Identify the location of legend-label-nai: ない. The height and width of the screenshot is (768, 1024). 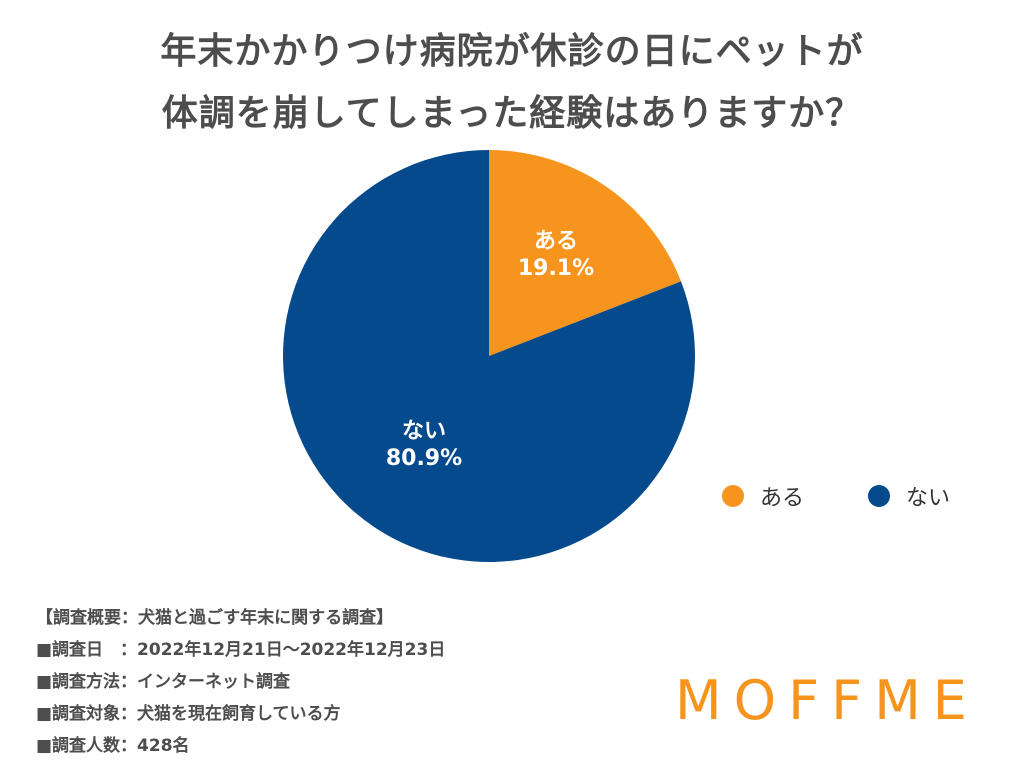
(928, 498).